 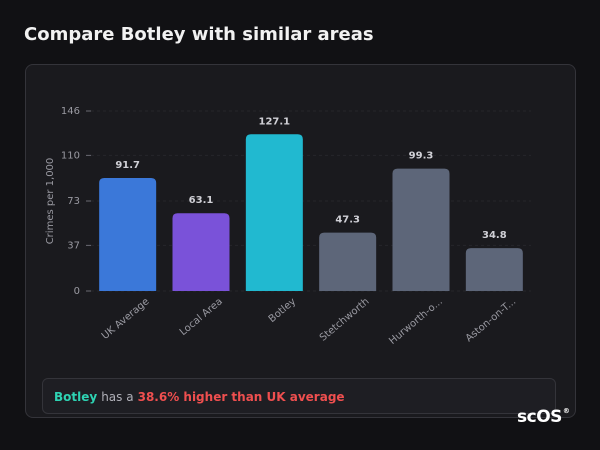 What do you see at coordinates (201, 317) in the screenshot?
I see `x-tick-label: Local Area` at bounding box center [201, 317].